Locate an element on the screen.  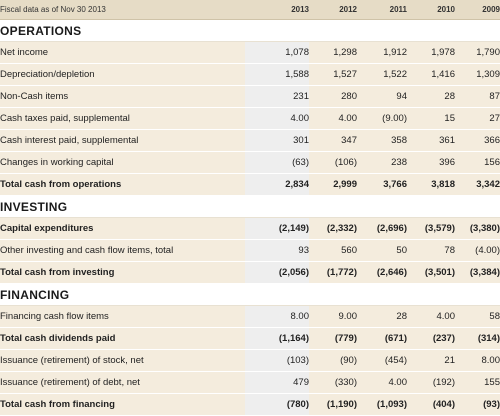
value-cell-2011: (2,696) is located at coordinates (382, 228).